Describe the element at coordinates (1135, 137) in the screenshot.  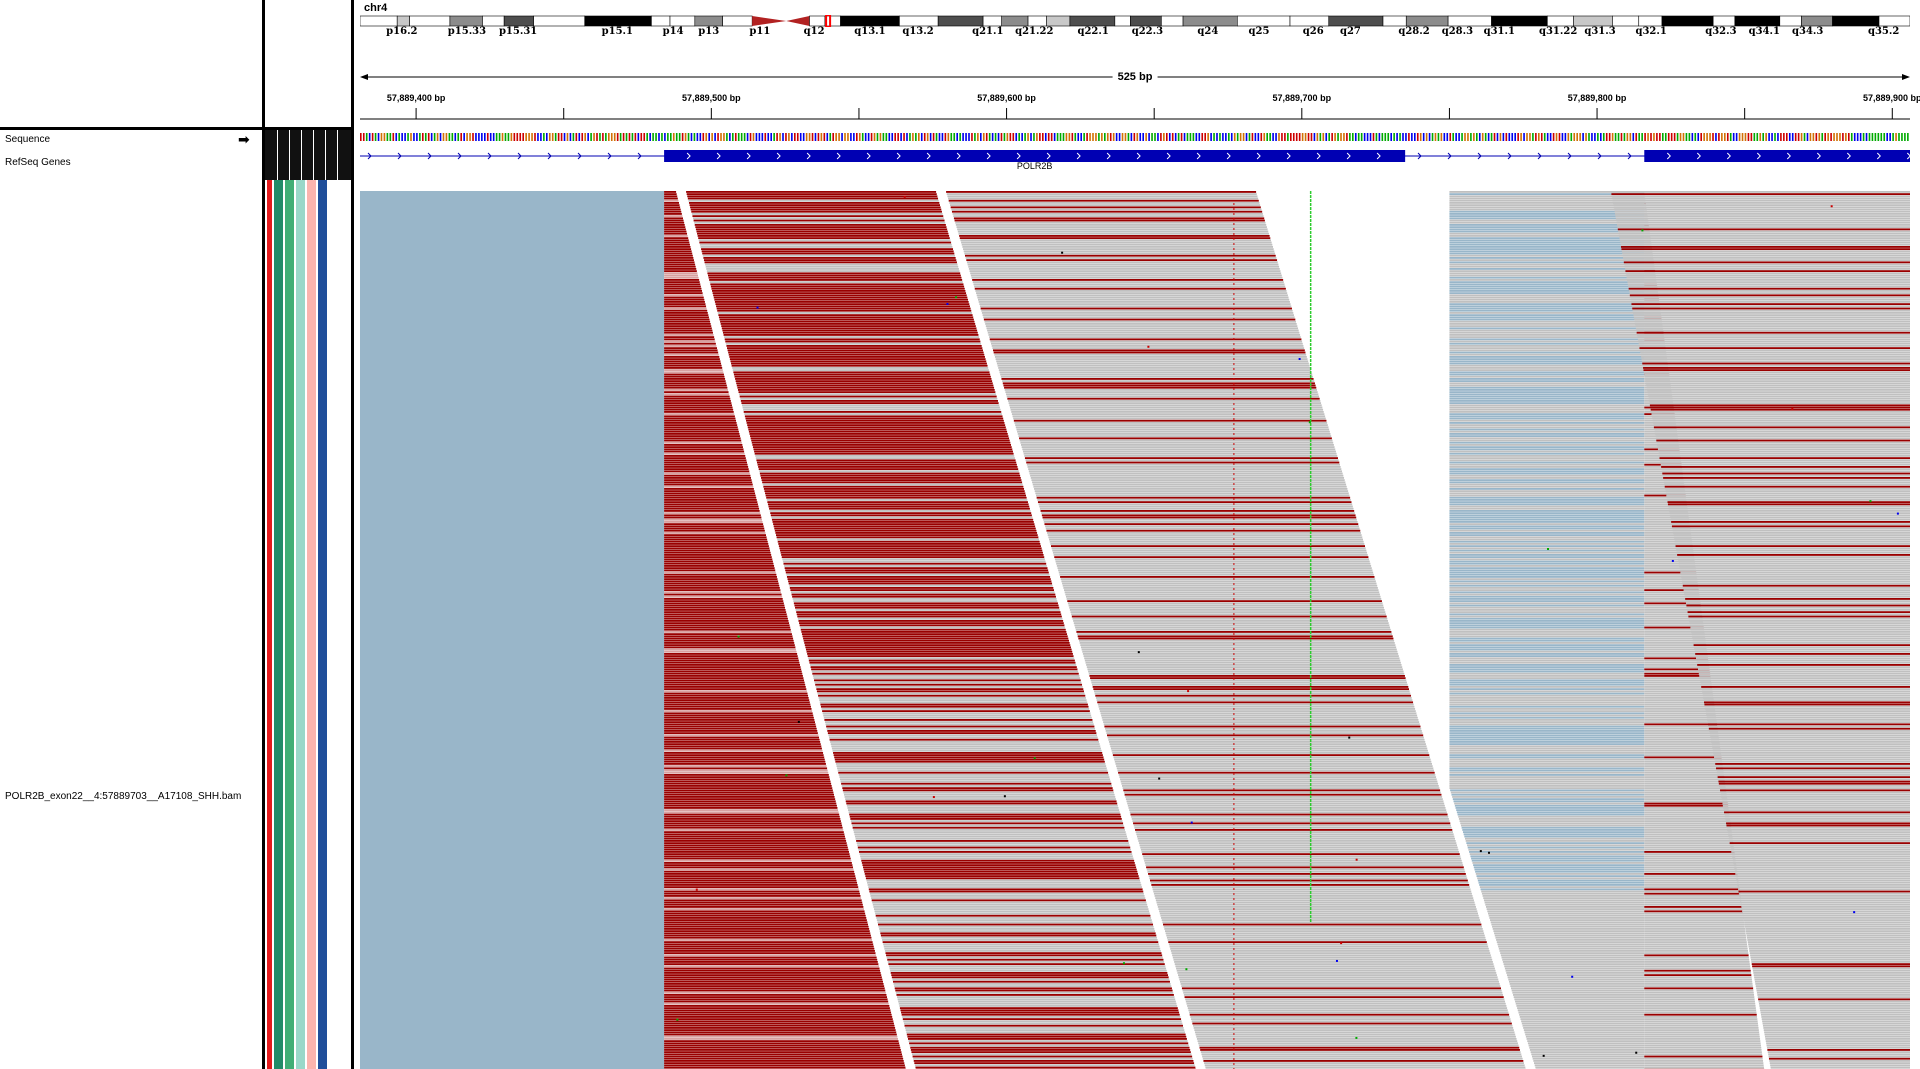
I see `sequence-track` at that location.